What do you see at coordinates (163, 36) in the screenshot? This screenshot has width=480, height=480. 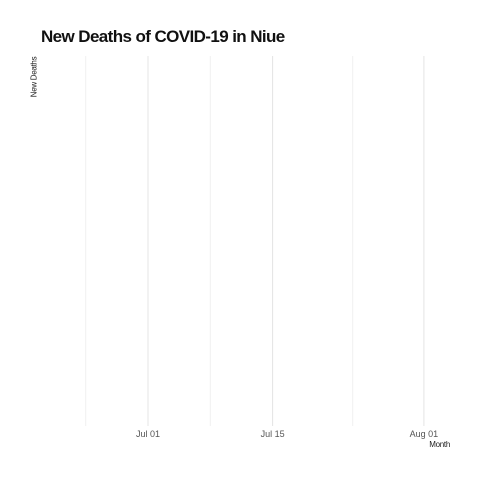 I see `chart-title: New Deaths of COVID-19 in Niue` at bounding box center [163, 36].